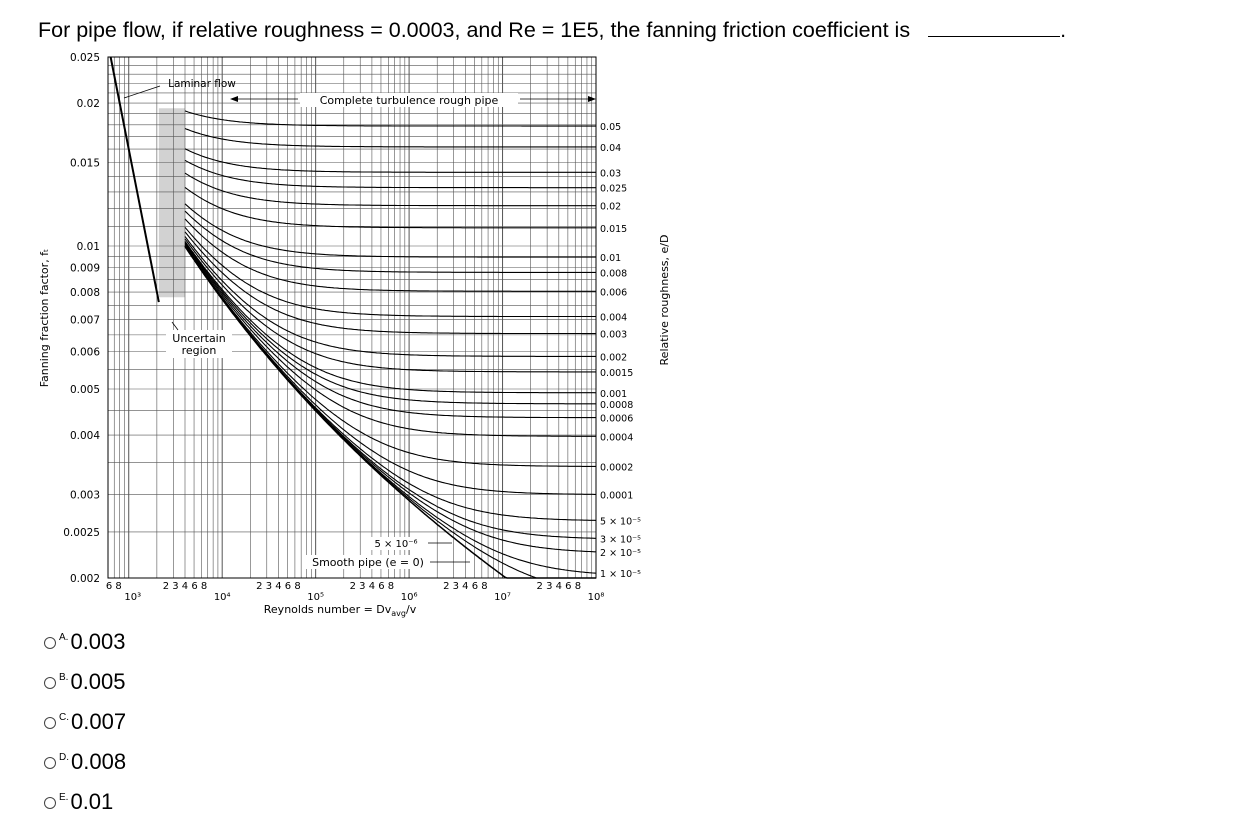 The image size is (1248, 838). I want to click on y-tick-label: 0.015, so click(85, 163).